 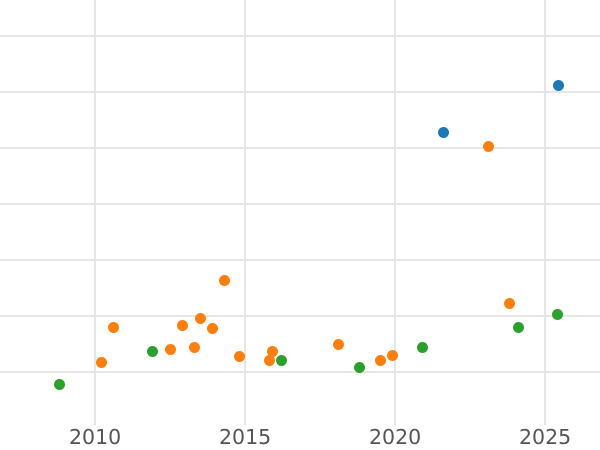 What do you see at coordinates (245, 437) in the screenshot?
I see `x-tick-label: 2015` at bounding box center [245, 437].